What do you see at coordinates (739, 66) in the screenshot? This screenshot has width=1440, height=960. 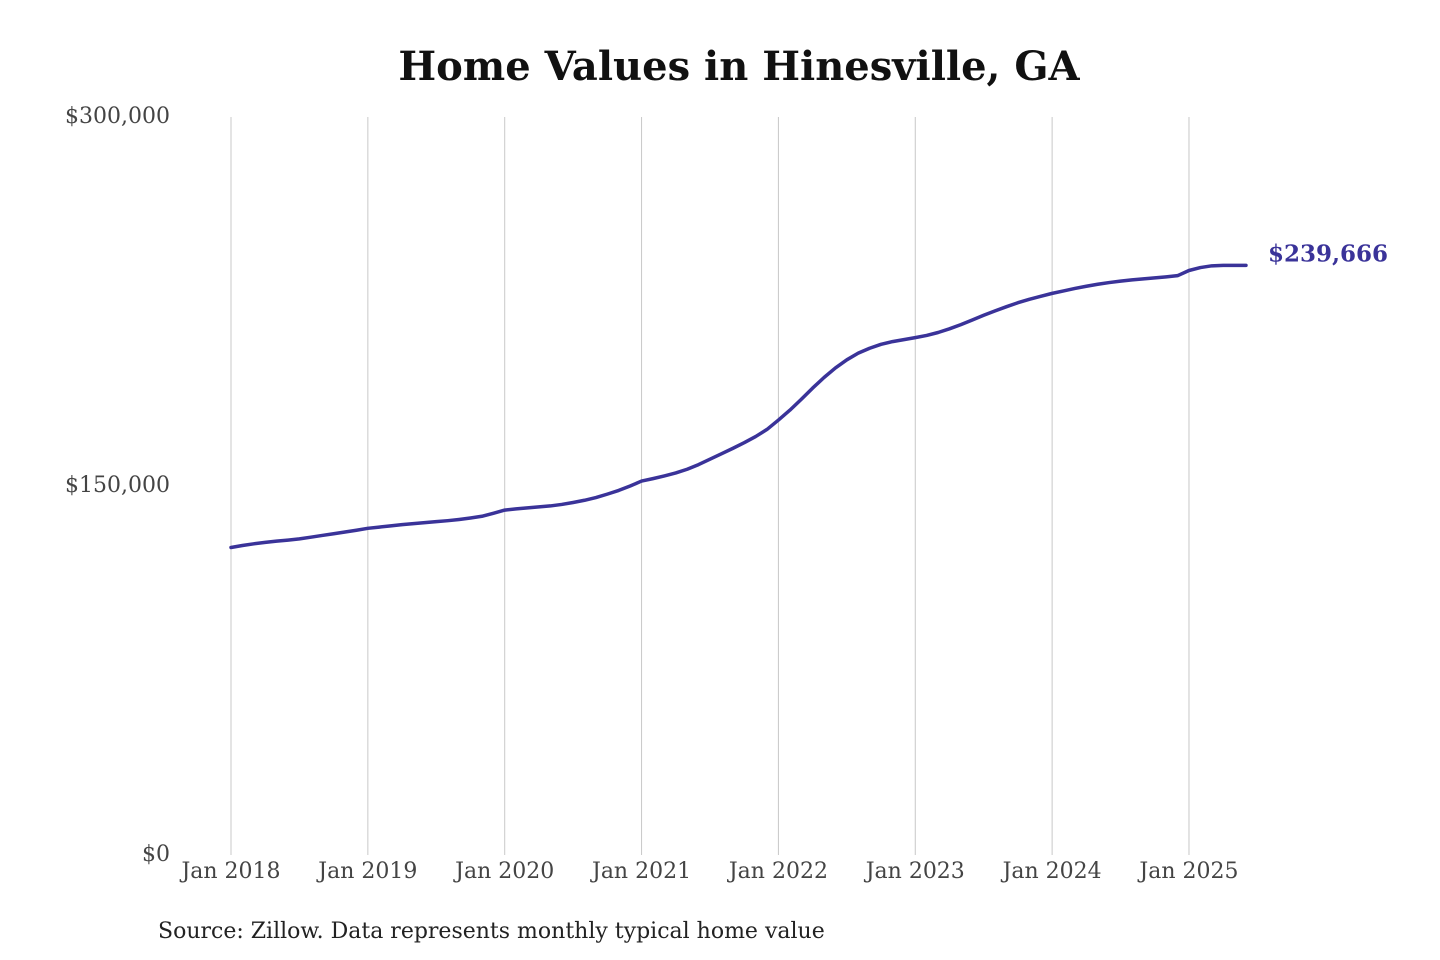 I see `chart-title: Home Values in Hinesville, GA` at bounding box center [739, 66].